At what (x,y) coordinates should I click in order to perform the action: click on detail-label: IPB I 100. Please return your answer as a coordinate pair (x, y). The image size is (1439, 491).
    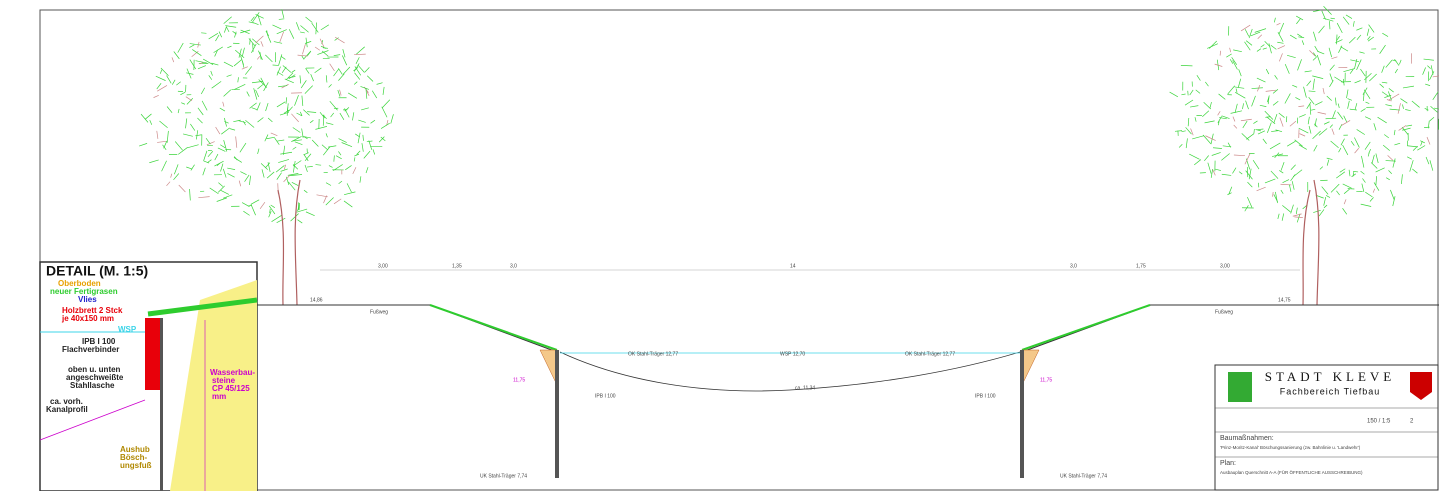
    Looking at the image, I should click on (99, 341).